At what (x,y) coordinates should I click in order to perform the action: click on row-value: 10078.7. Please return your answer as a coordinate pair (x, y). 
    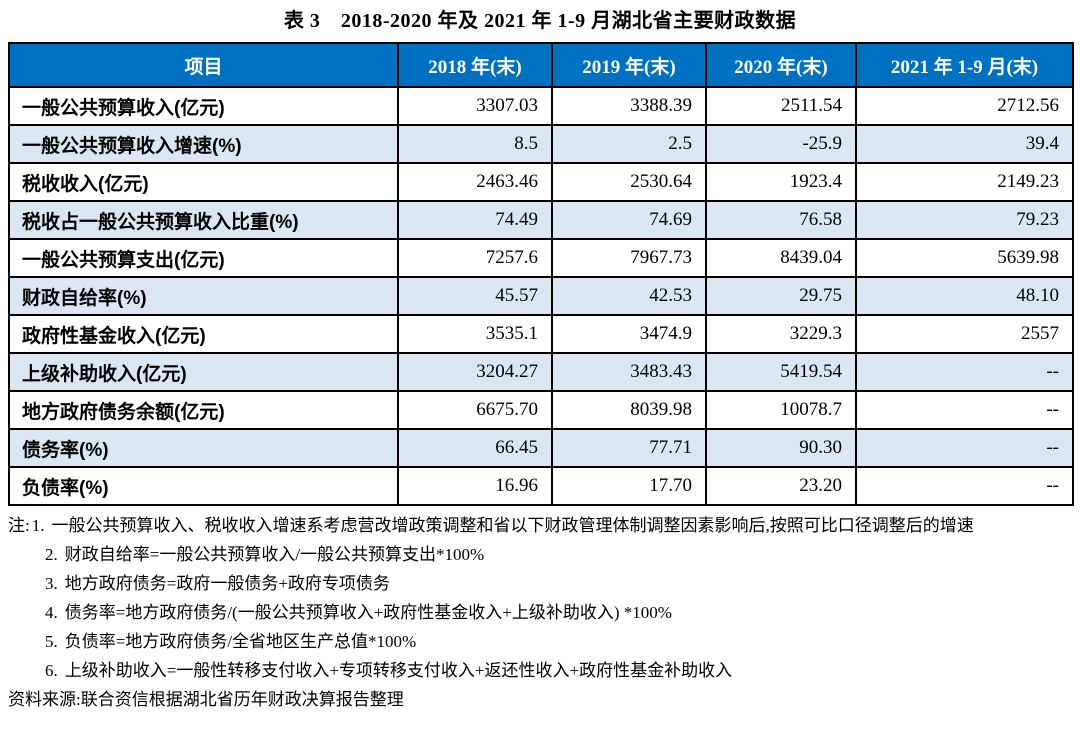
    Looking at the image, I should click on (781, 410).